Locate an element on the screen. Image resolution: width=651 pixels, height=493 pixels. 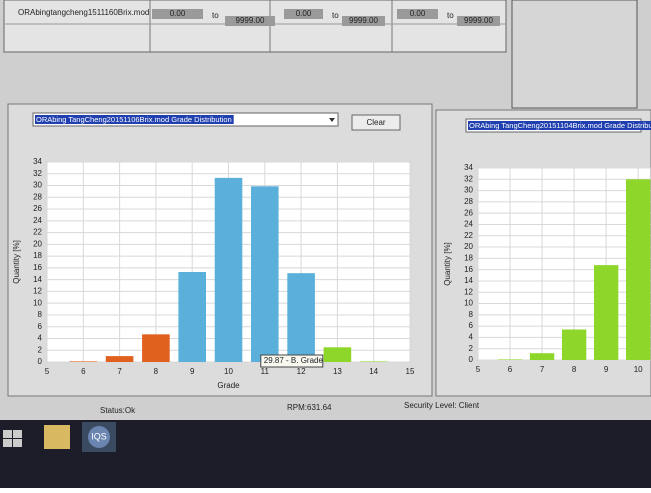
security-text: Security Level: Client is located at coordinates (442, 405).